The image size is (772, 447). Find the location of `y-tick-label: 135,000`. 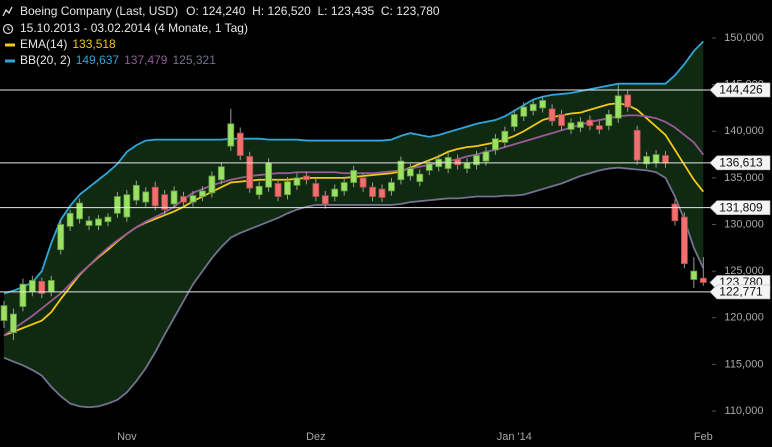

y-tick-label: 135,000 is located at coordinates (744, 178).